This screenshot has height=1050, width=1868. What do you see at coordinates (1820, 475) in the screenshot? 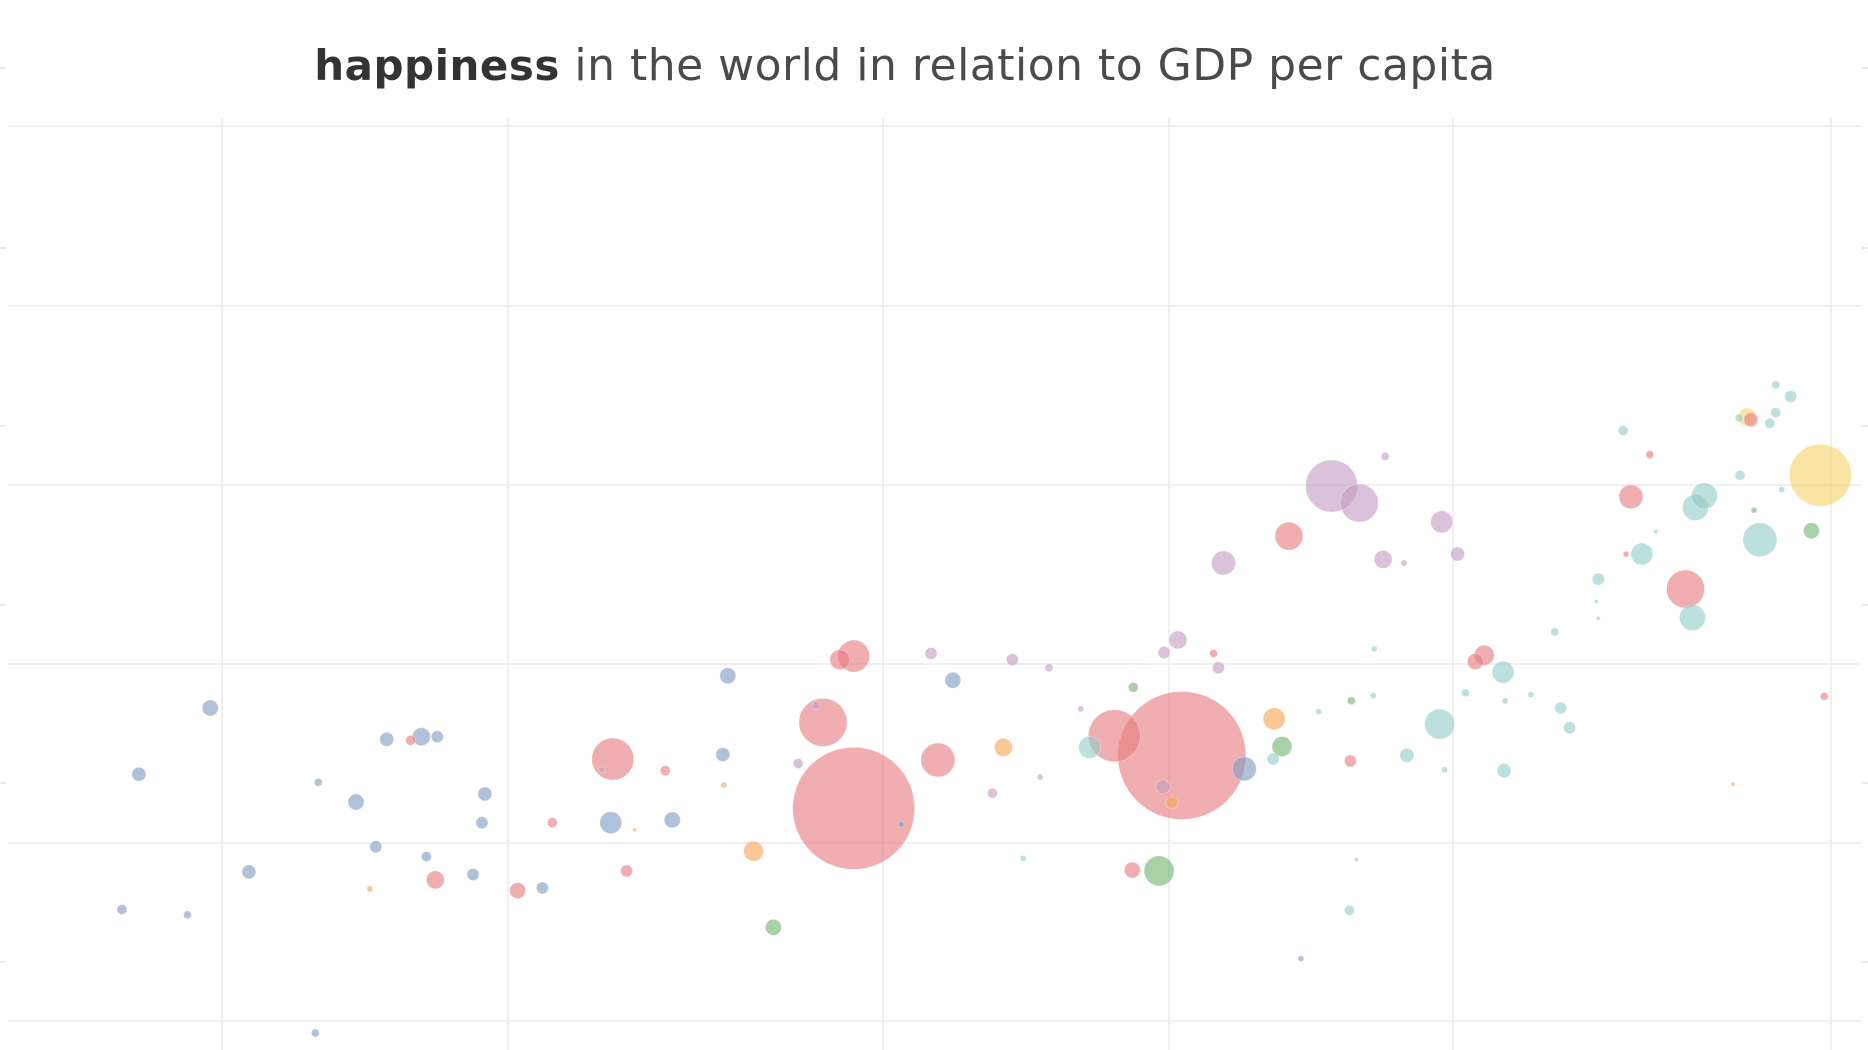
I see `bubble-yellow` at bounding box center [1820, 475].